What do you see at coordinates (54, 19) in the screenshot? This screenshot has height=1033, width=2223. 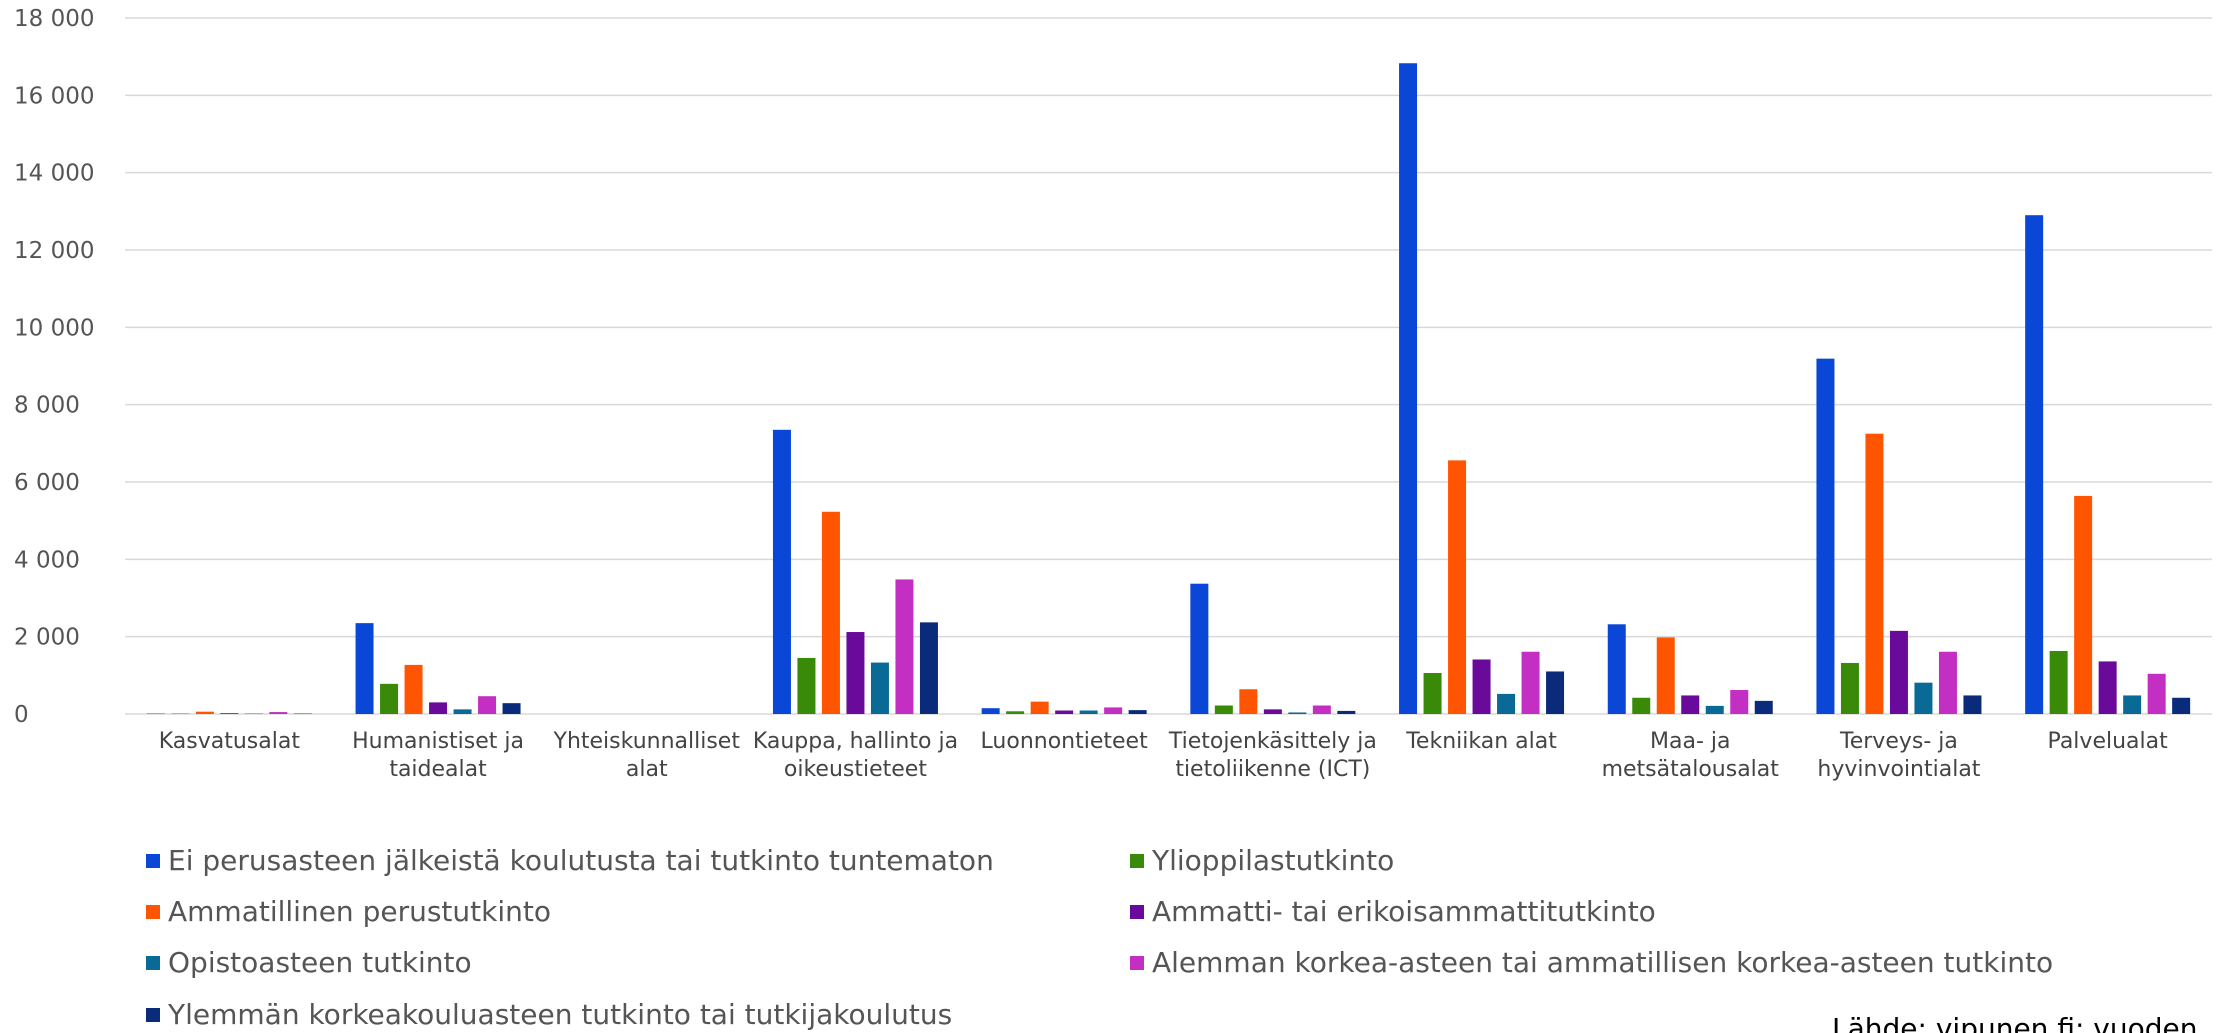 I see `y-tick-label: 18 000` at bounding box center [54, 19].